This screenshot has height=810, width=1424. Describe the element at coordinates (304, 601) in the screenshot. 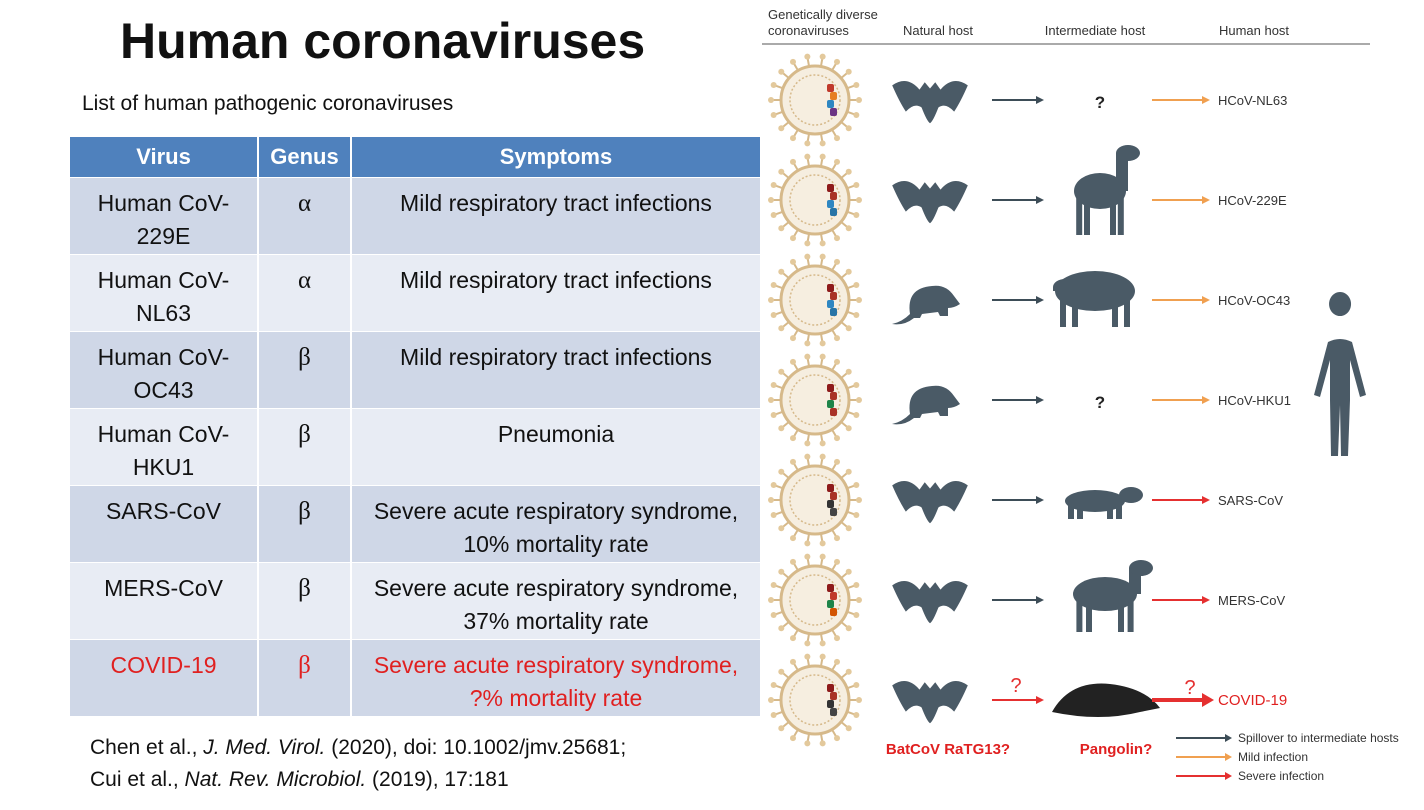

I see `genus-cell: β` at that location.